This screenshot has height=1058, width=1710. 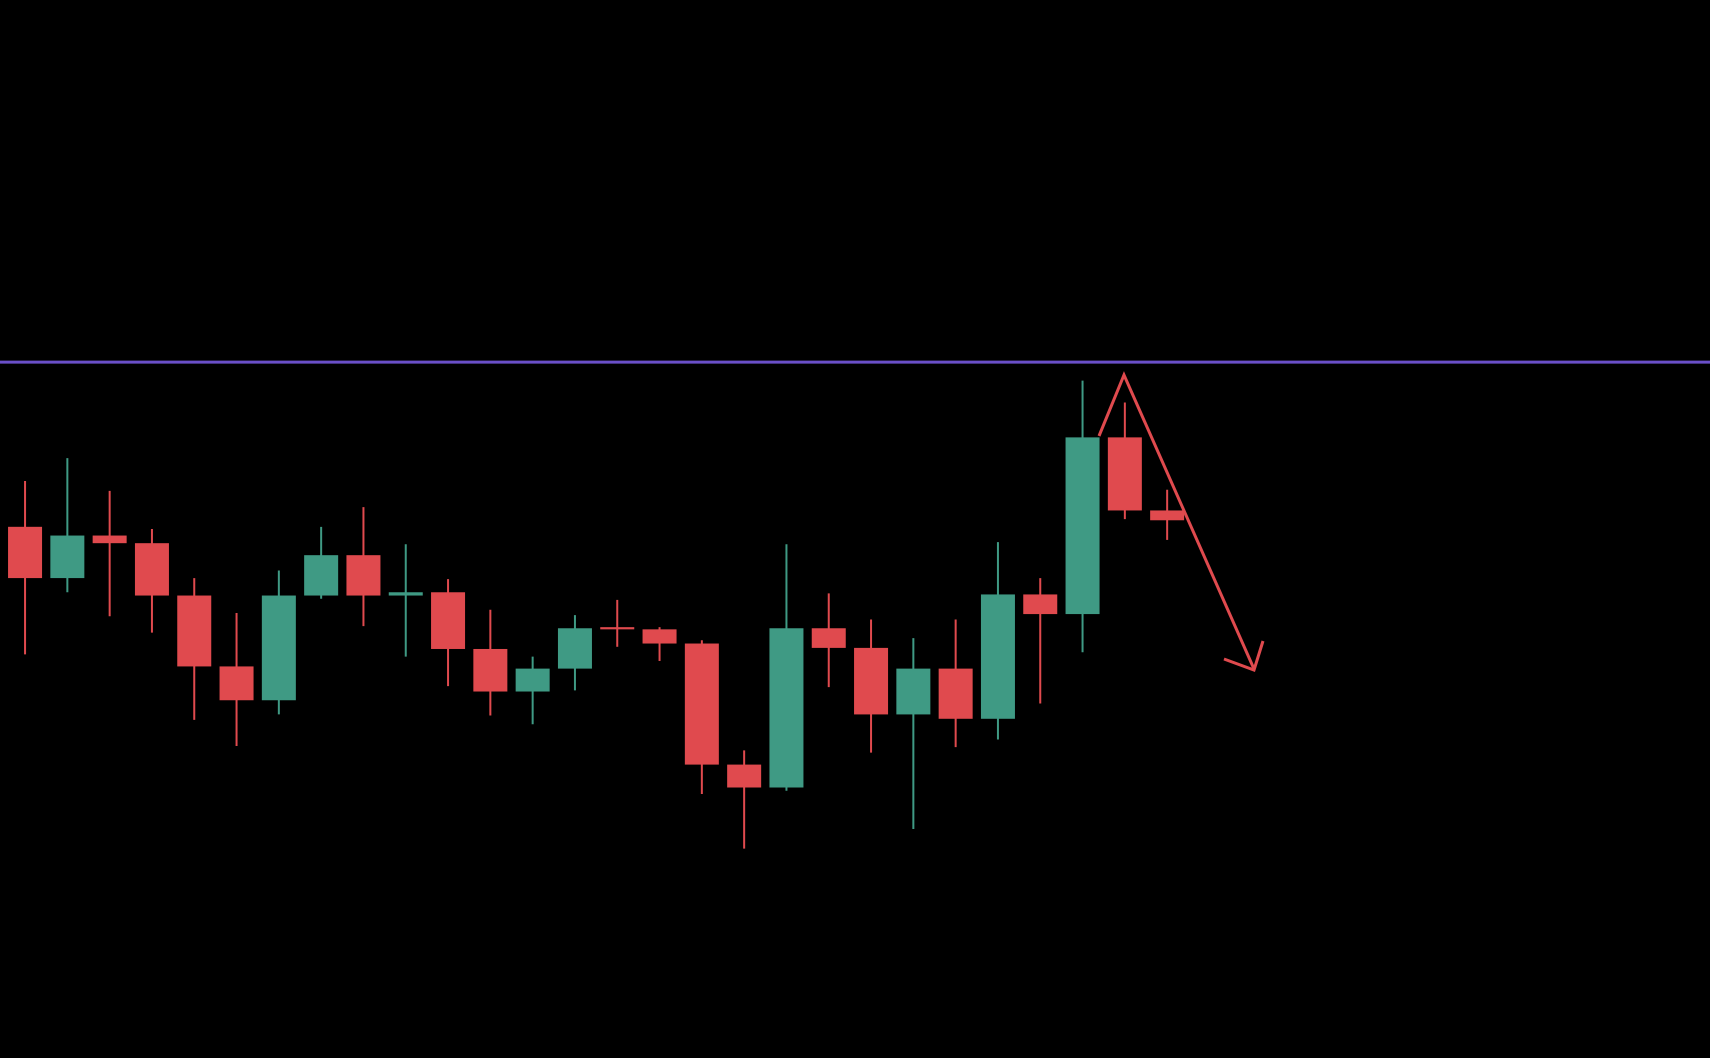 I want to click on arrow-head, so click(x=1244, y=656).